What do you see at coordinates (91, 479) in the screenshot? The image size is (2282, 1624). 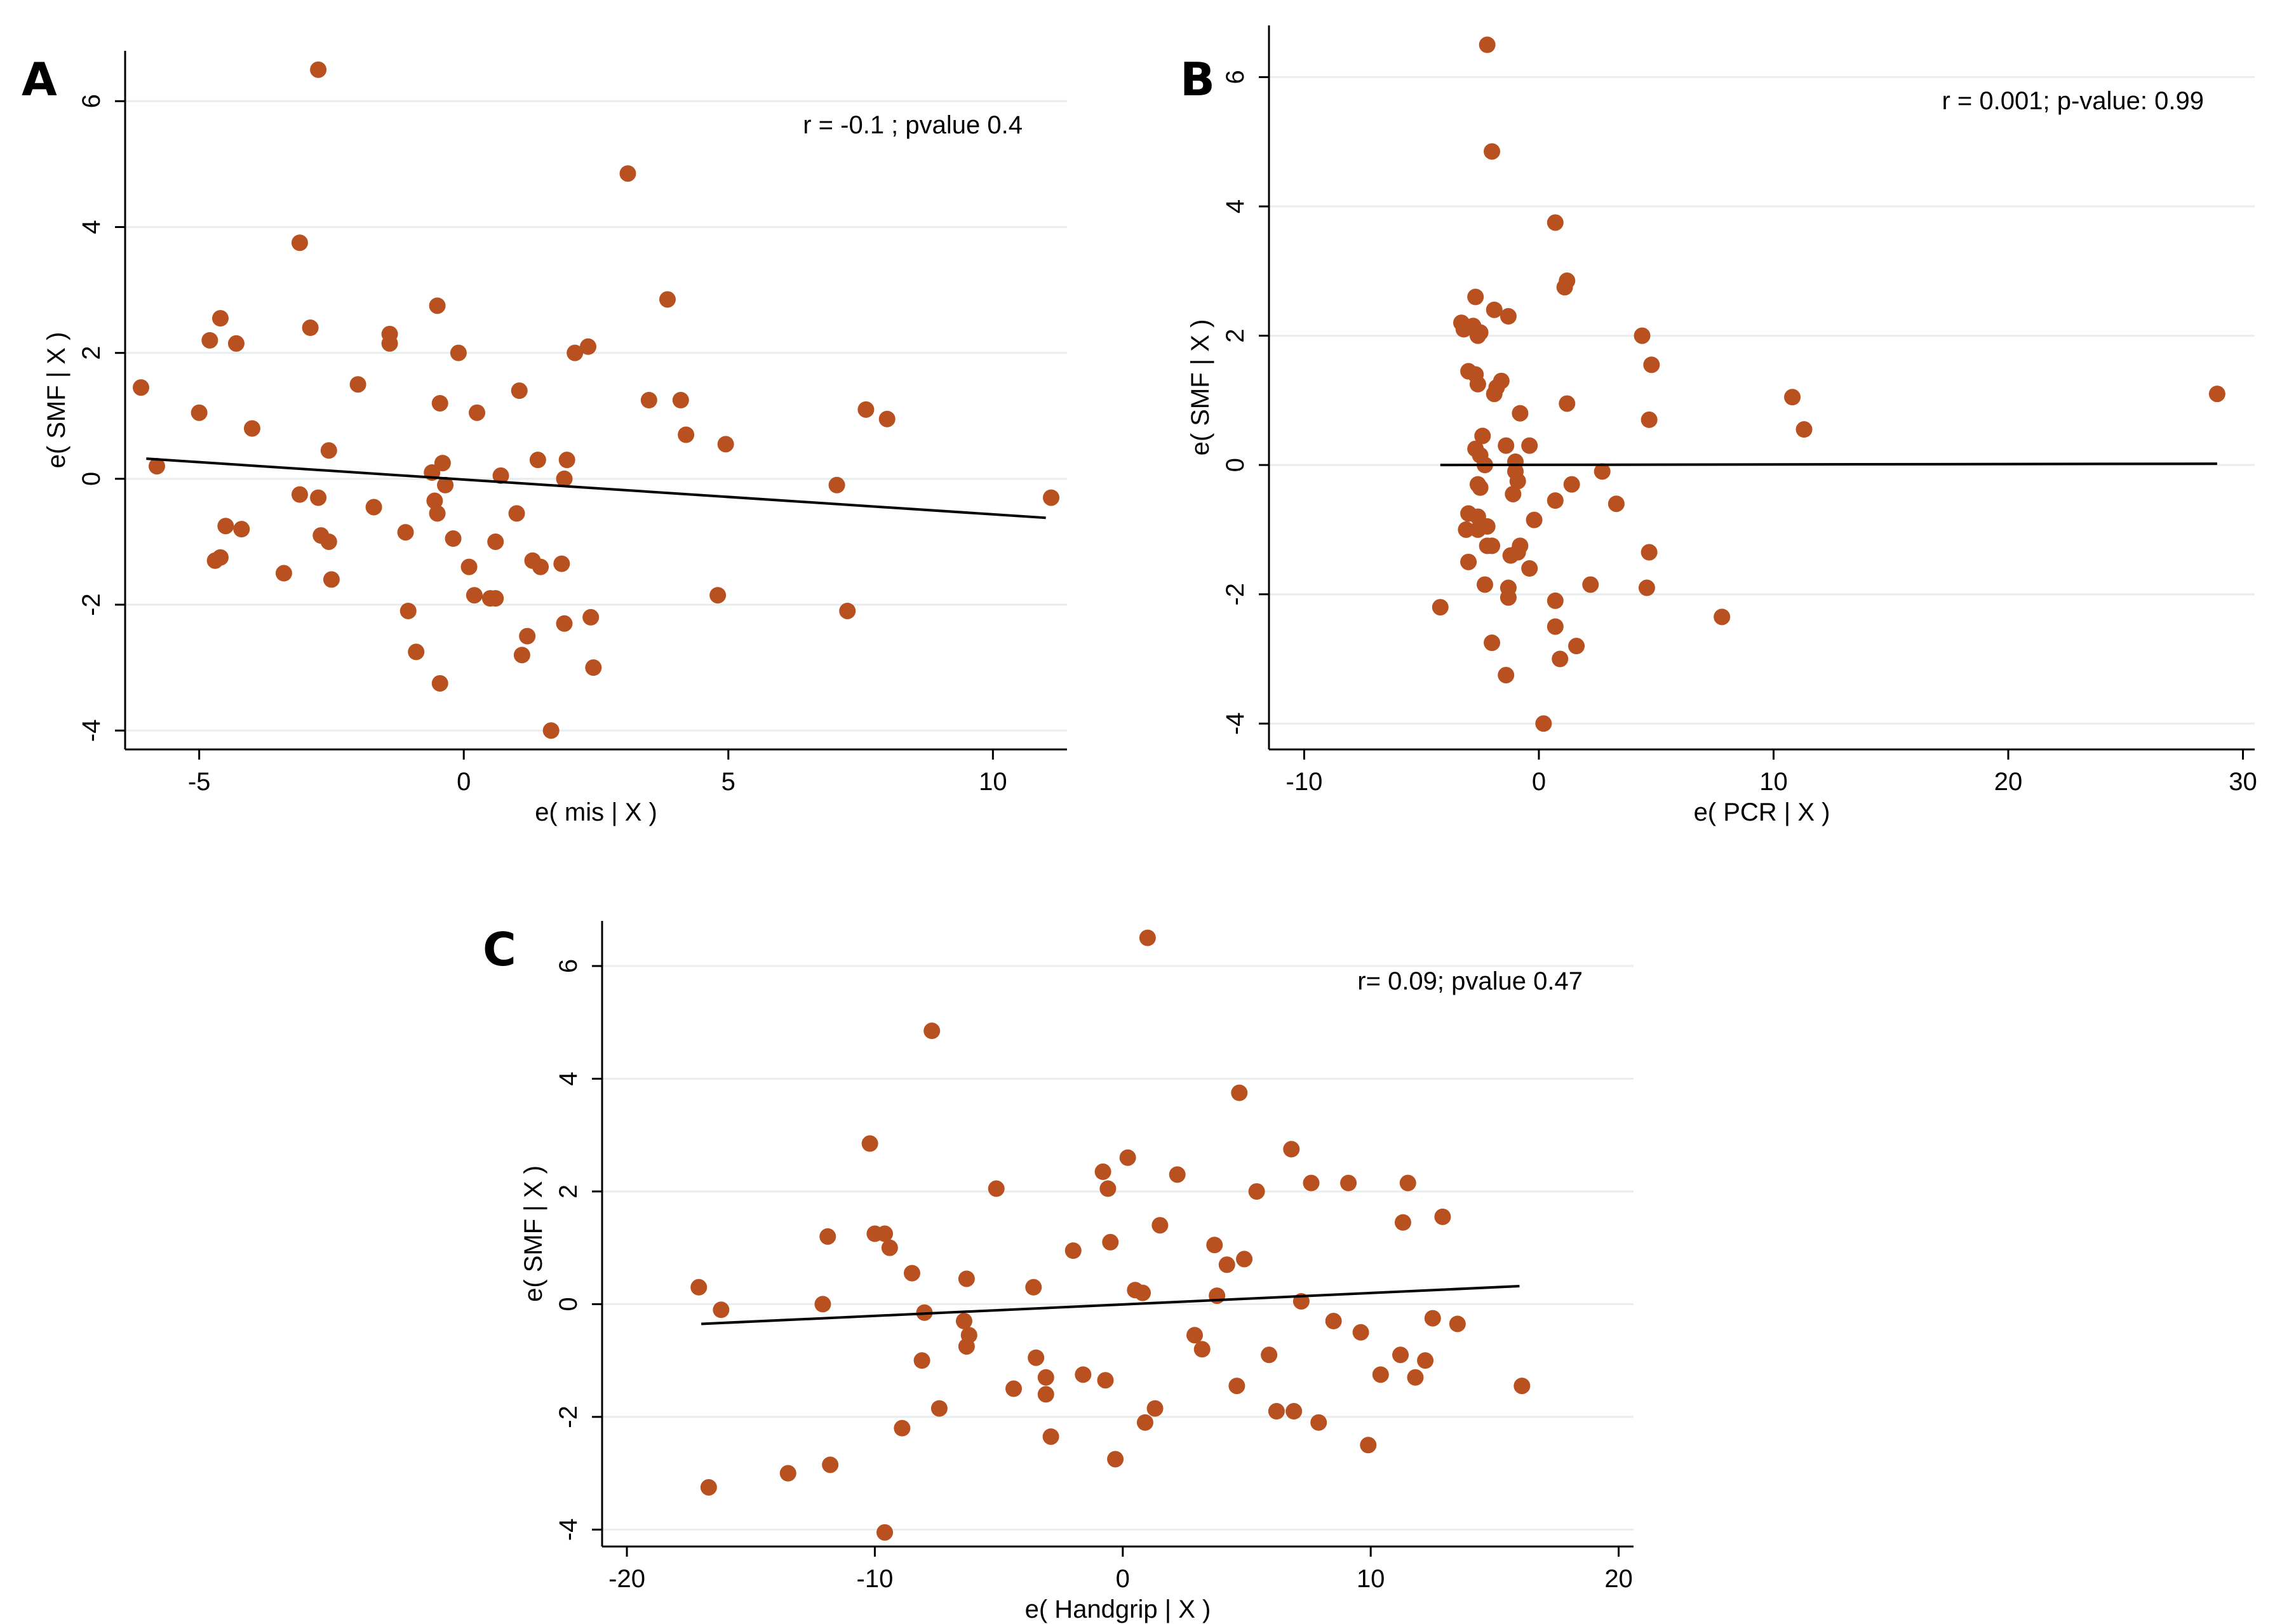 I see `y-tick-label-a-2: 0` at bounding box center [91, 479].